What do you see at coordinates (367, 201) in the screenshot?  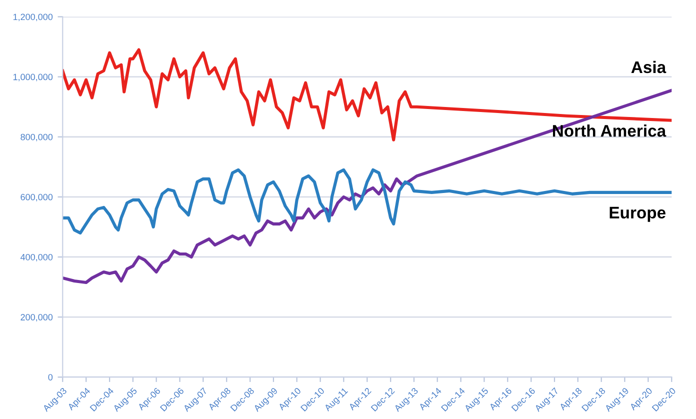 I see `line-series` at bounding box center [367, 201].